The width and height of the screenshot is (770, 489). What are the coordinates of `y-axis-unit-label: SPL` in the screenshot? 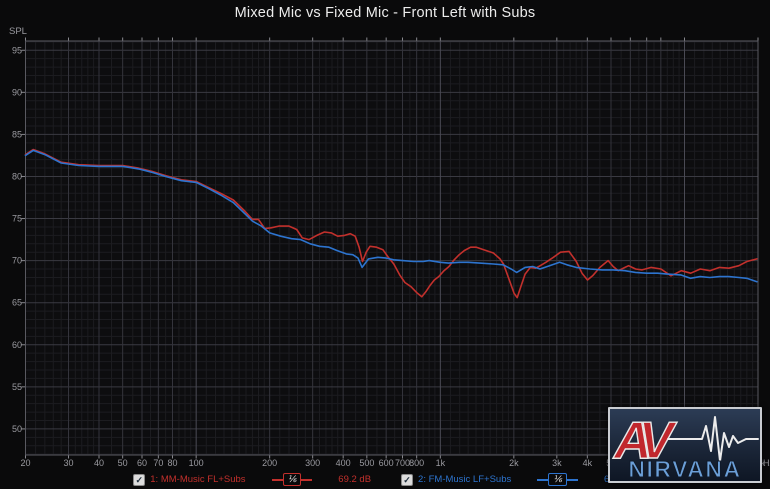 It's located at (18, 31).